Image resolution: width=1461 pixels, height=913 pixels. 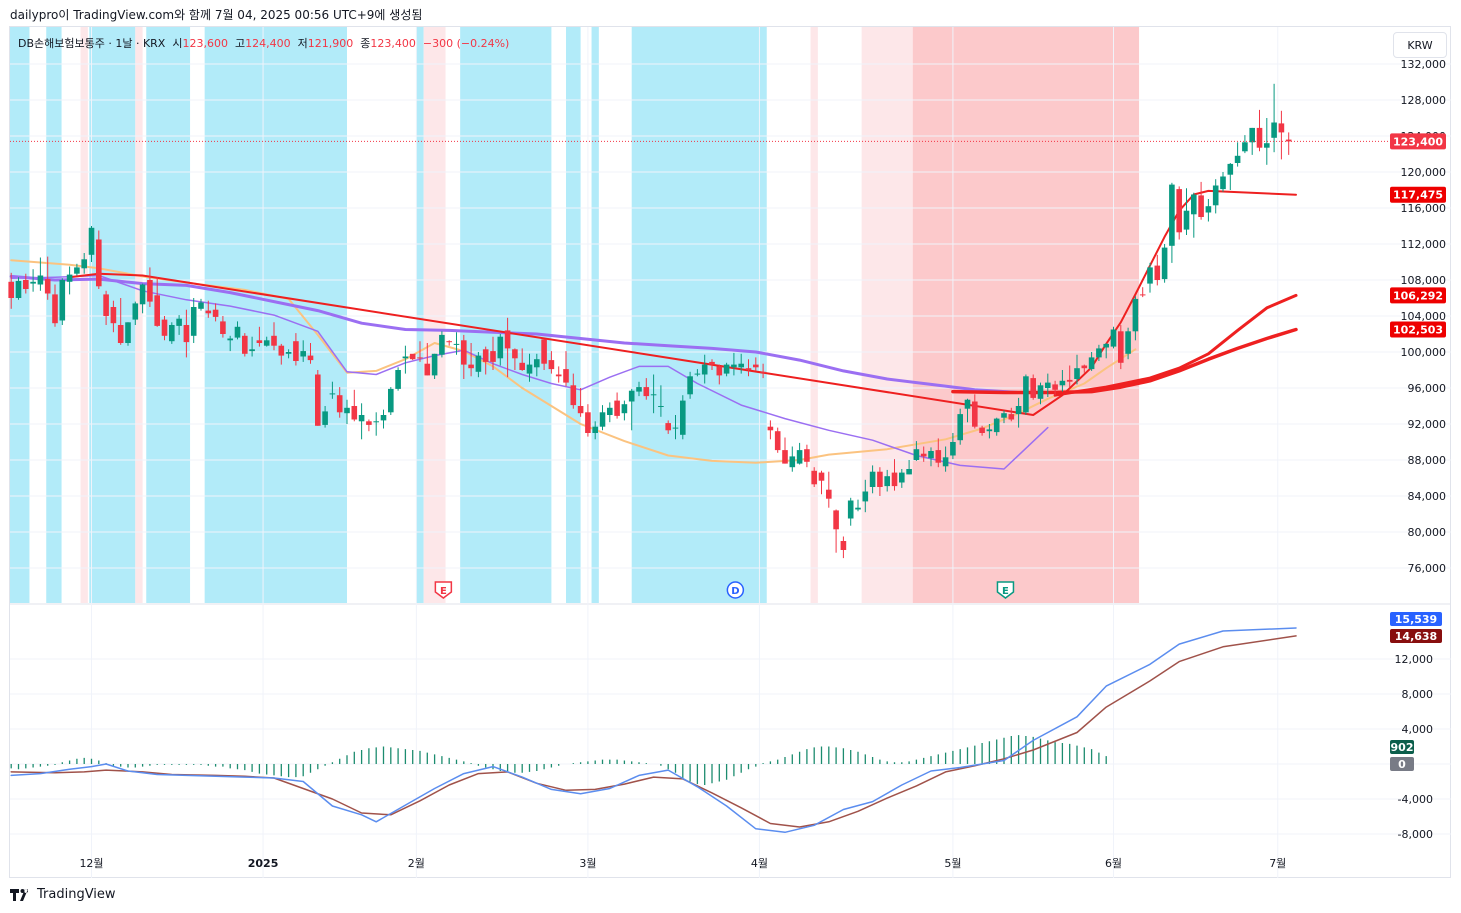 What do you see at coordinates (1415, 799) in the screenshot?
I see `macd-tick-label: -4,000` at bounding box center [1415, 799].